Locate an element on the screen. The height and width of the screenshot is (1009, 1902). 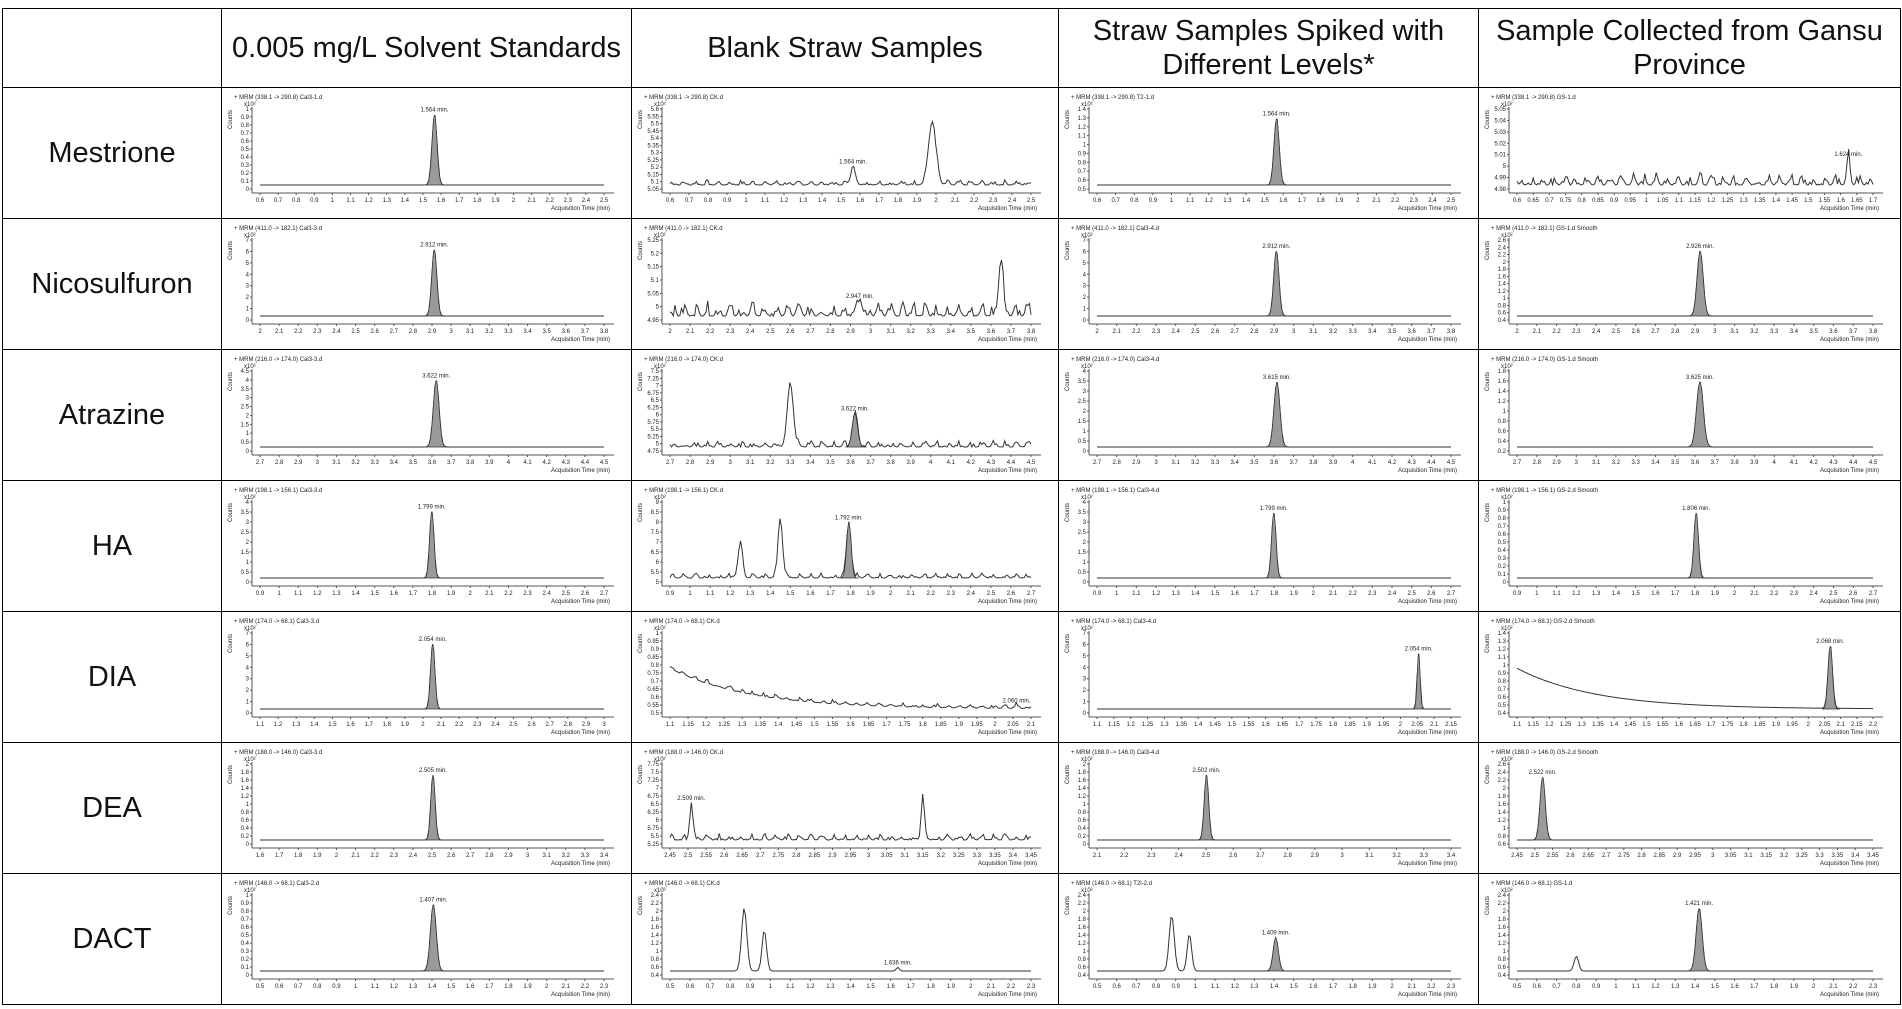
x-tick-label: 4.5 is located at coordinates (604, 463).